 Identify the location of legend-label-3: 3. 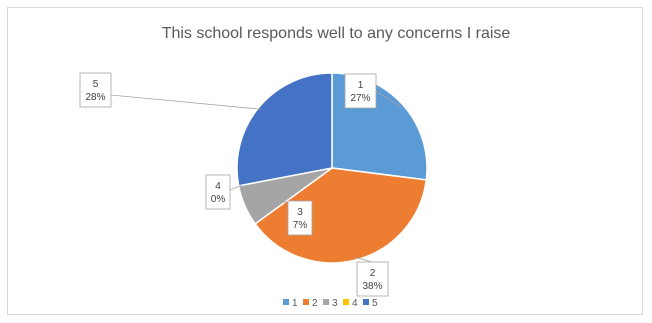
(335, 303).